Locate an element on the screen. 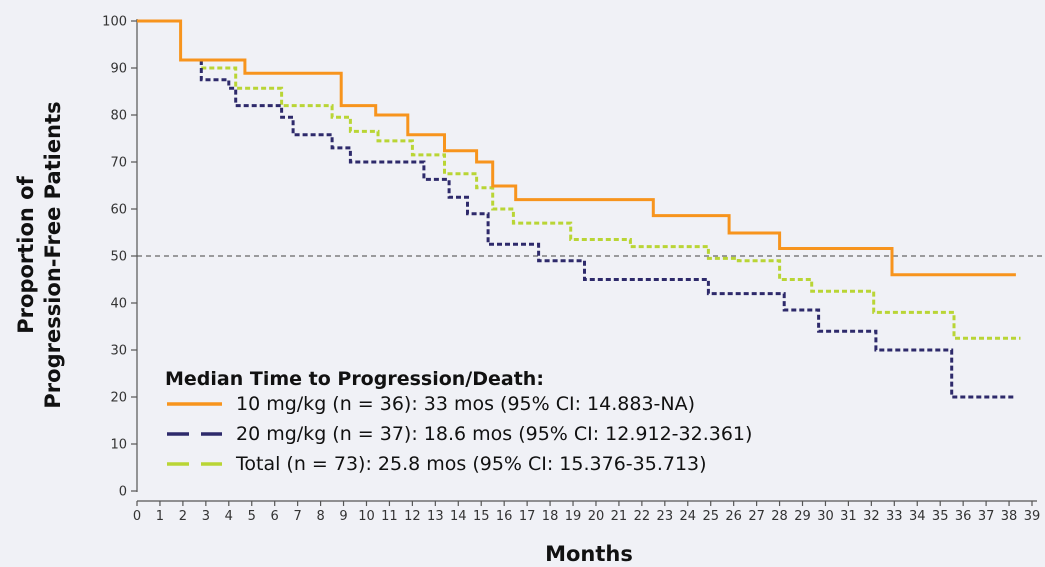 Image resolution: width=1045 pixels, height=567 pixels. x-tick-label: 0 is located at coordinates (137, 516).